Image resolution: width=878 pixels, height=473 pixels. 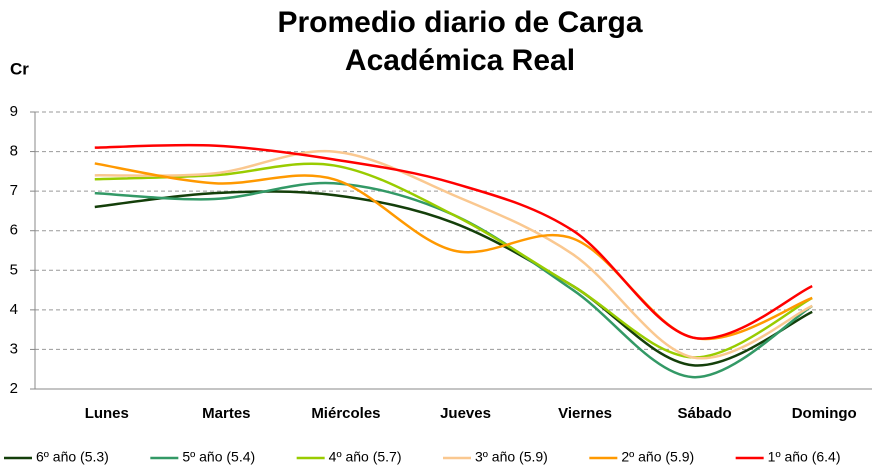 I want to click on x-tick-label: Sábado, so click(x=705, y=413).